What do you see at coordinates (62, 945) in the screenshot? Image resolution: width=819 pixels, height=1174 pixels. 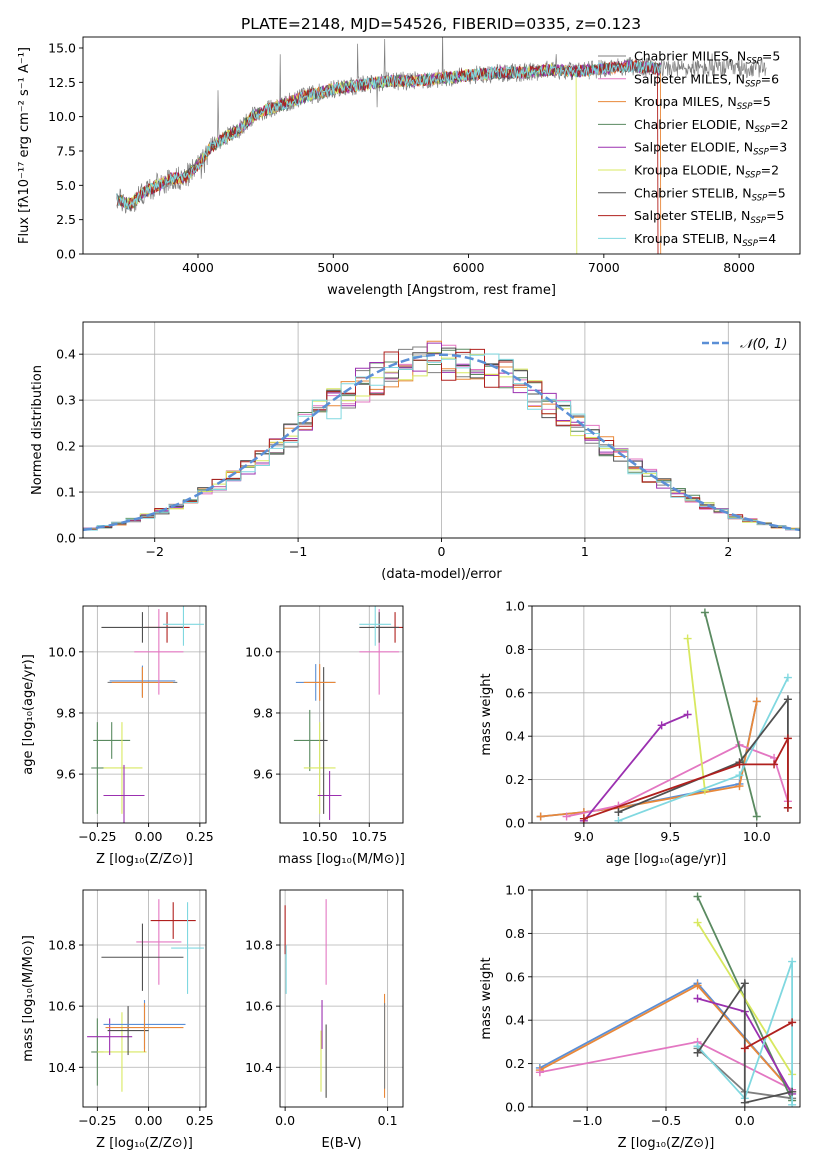 I see `y-tick-label: 10.8` at bounding box center [62, 945].